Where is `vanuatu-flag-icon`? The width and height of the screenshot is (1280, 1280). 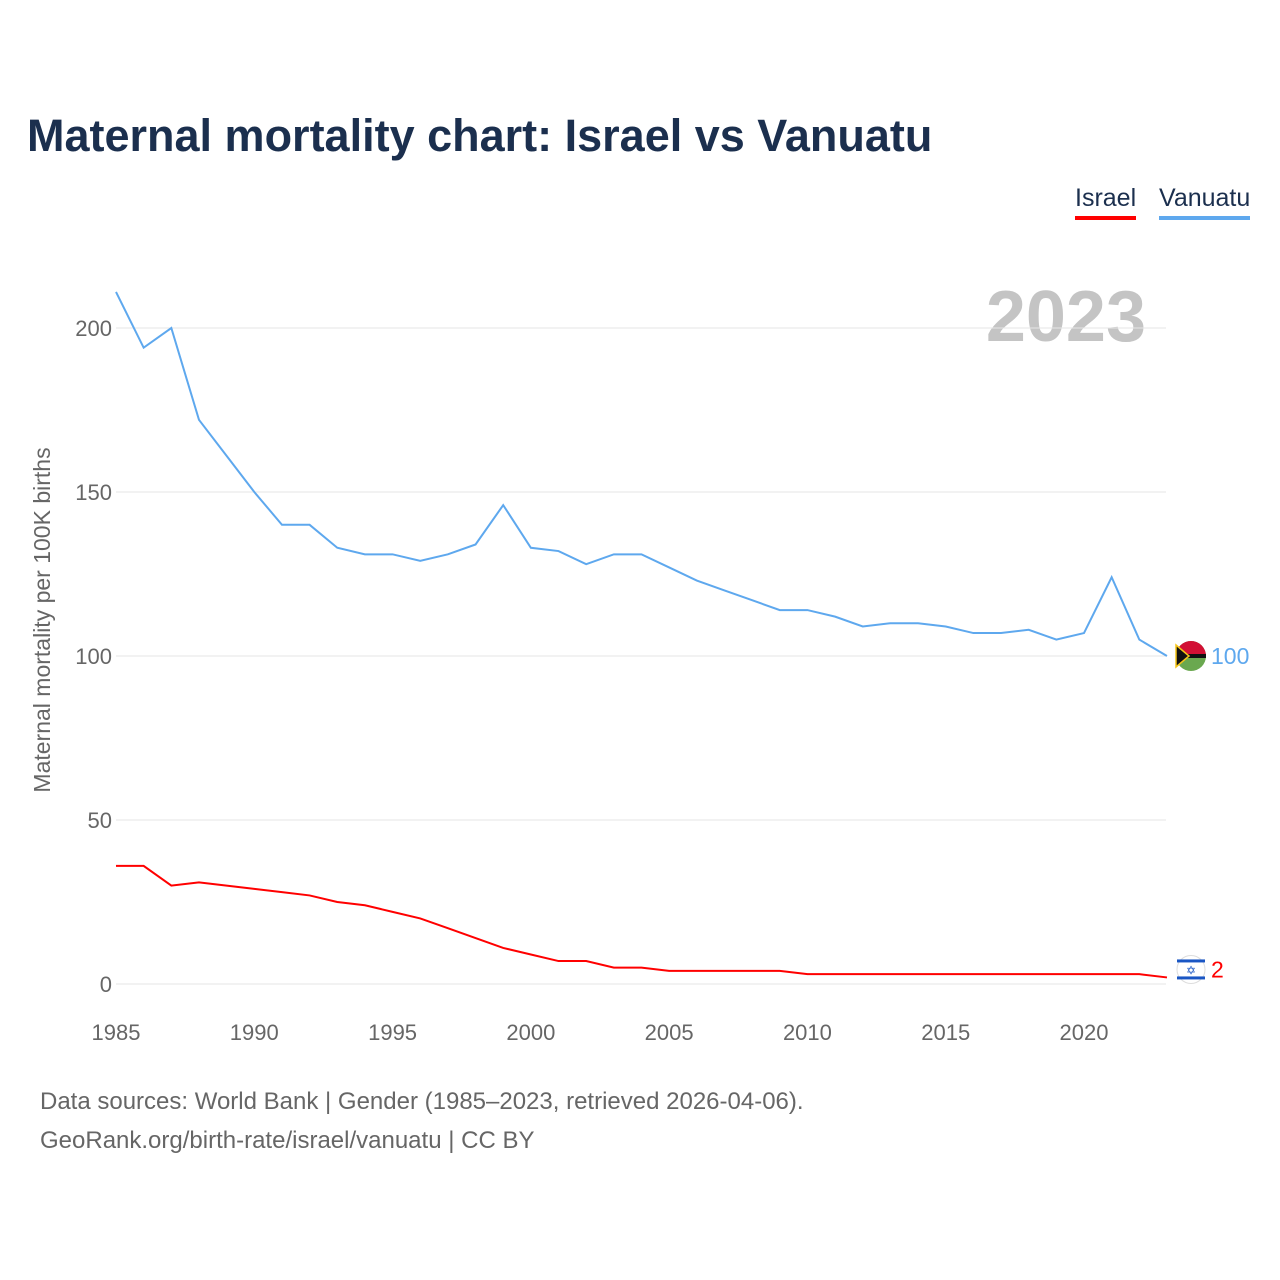
vanuatu-flag-icon is located at coordinates (1190, 656).